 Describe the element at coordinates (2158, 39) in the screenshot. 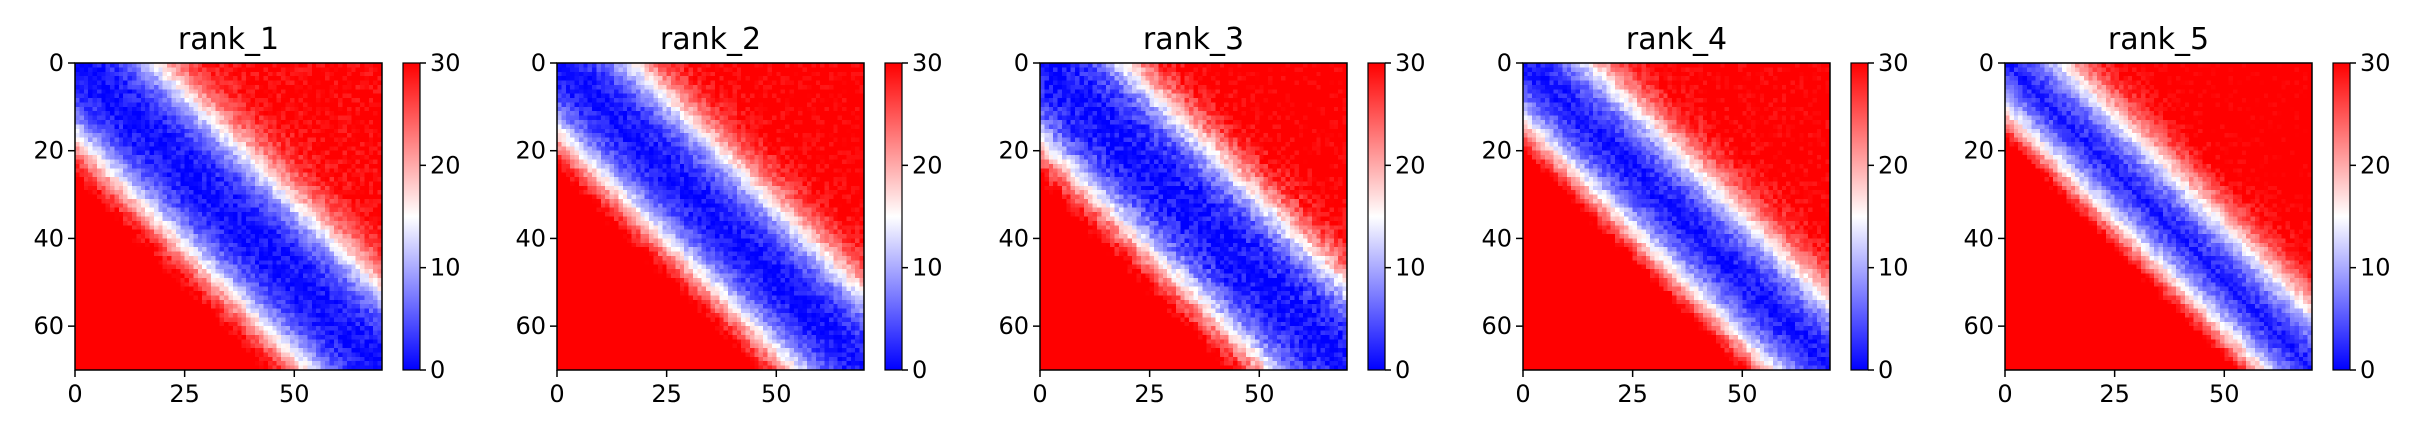

I see `panel-title: rank_5` at that location.